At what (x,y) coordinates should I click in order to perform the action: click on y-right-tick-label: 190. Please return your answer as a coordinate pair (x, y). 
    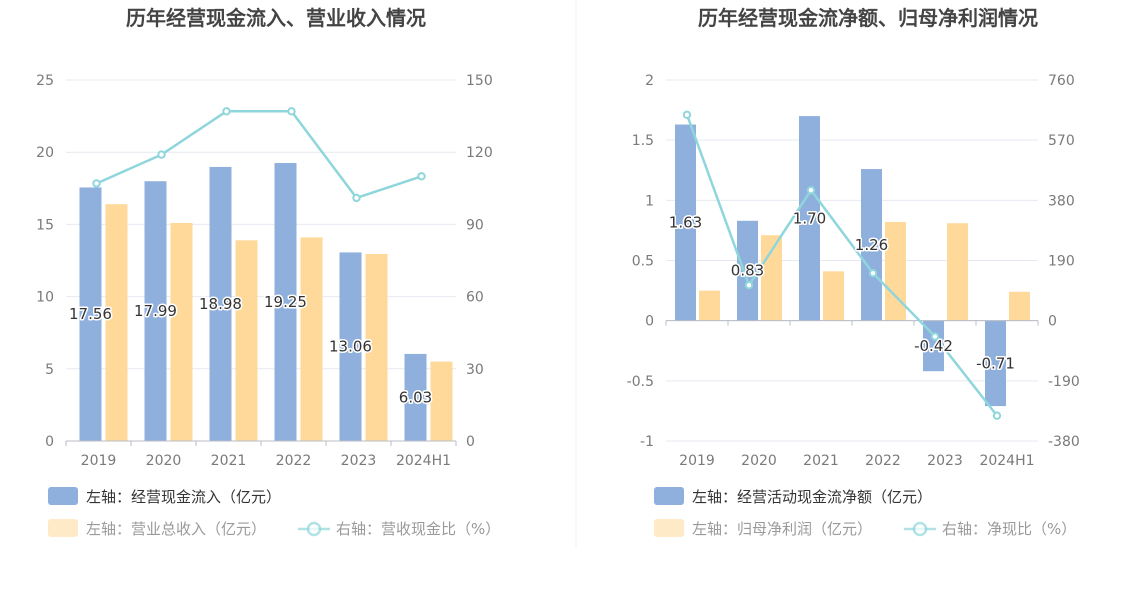
    Looking at the image, I should click on (1061, 262).